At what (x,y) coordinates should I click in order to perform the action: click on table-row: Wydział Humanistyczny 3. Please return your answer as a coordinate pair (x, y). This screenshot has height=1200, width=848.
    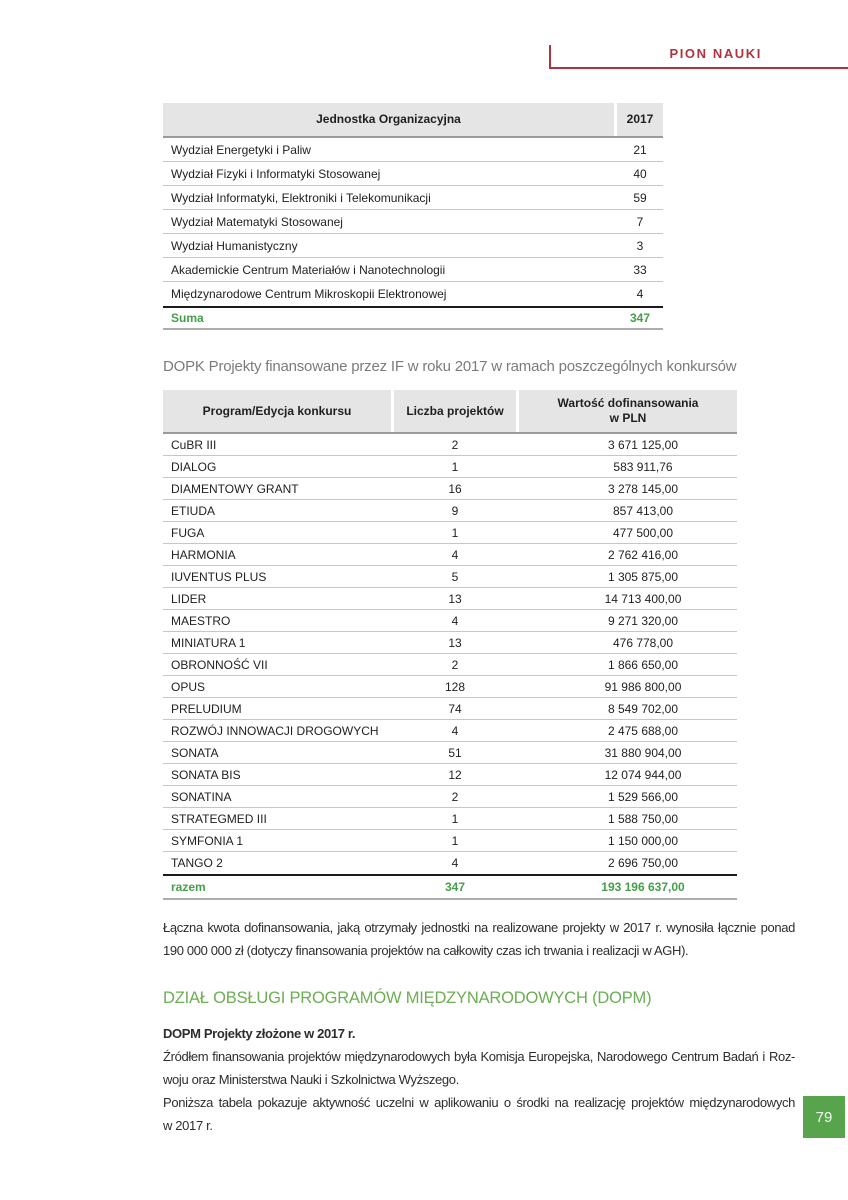
    Looking at the image, I should click on (413, 246).